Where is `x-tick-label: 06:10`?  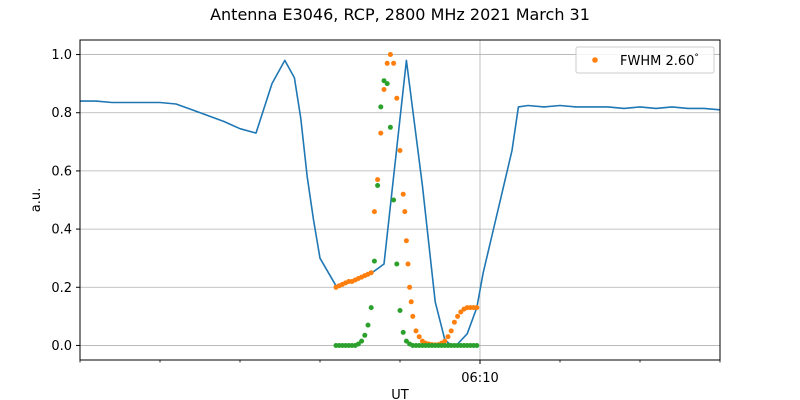
x-tick-label: 06:10 is located at coordinates (479, 378).